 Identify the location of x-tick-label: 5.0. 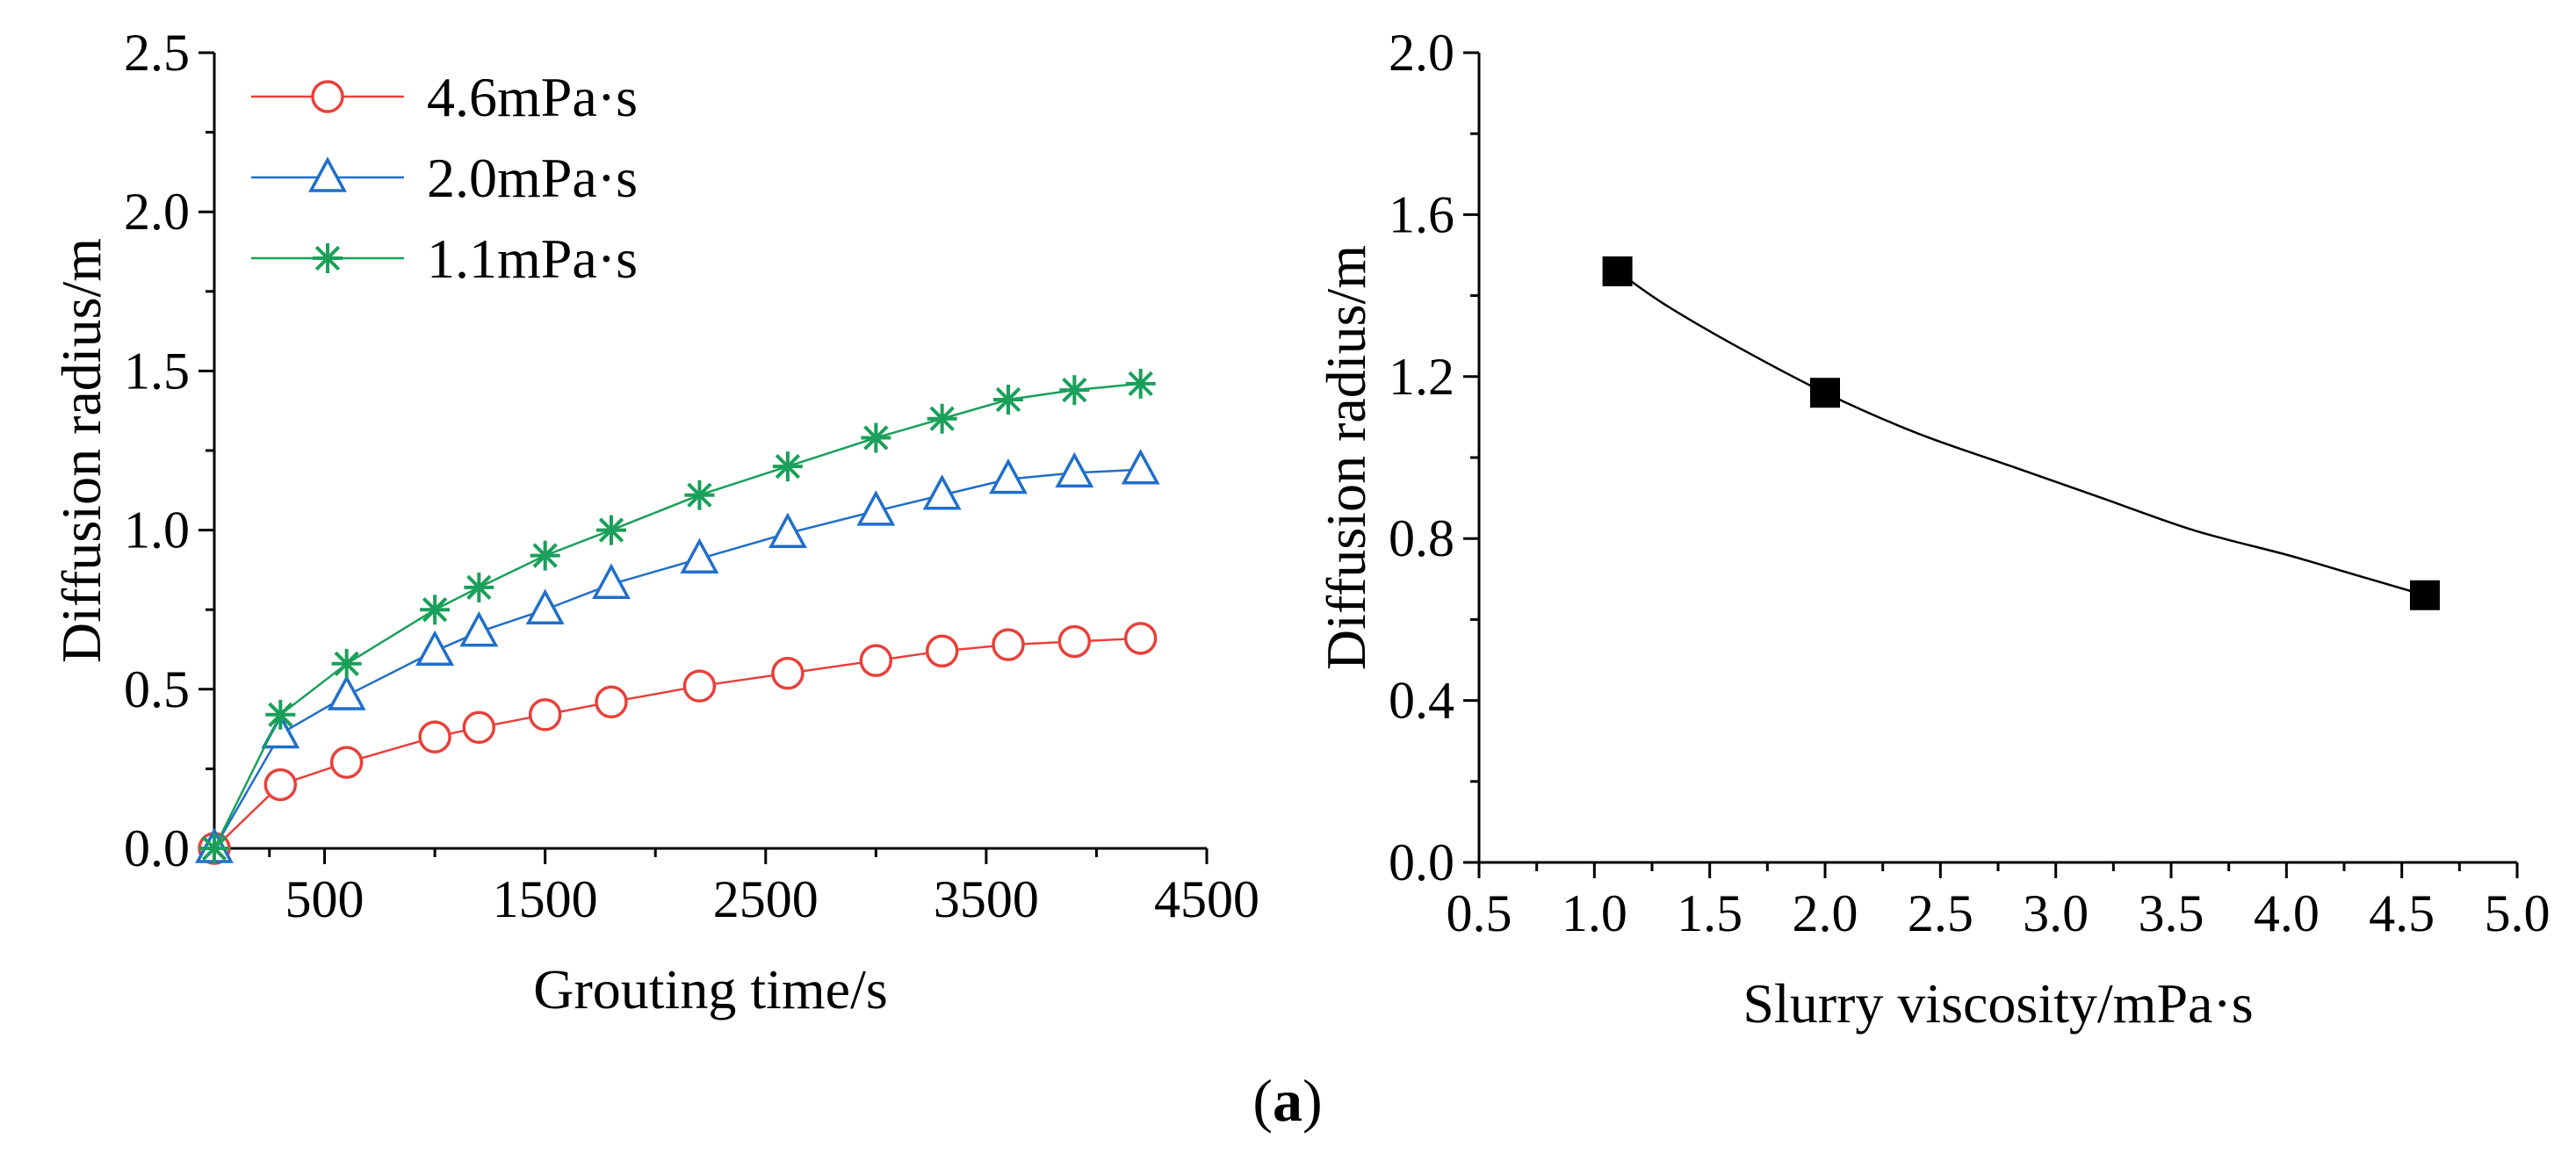
(2518, 913).